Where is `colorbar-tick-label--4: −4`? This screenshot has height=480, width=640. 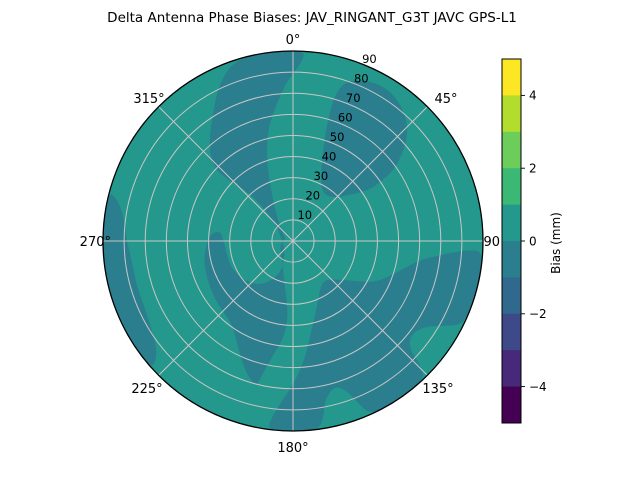 colorbar-tick-label--4: −4 is located at coordinates (538, 387).